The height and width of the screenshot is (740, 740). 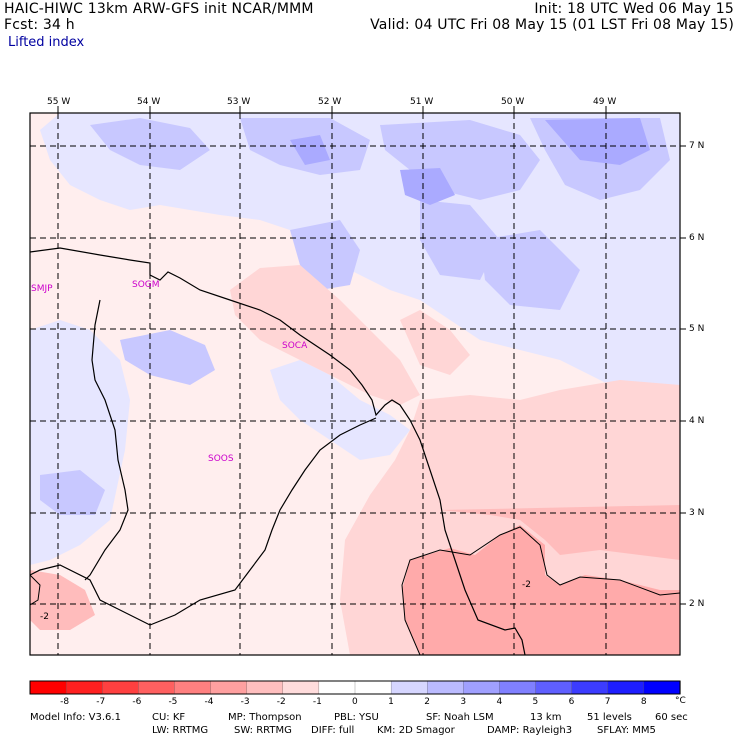 What do you see at coordinates (330, 102) in the screenshot?
I see `lon-label: 52 W` at bounding box center [330, 102].